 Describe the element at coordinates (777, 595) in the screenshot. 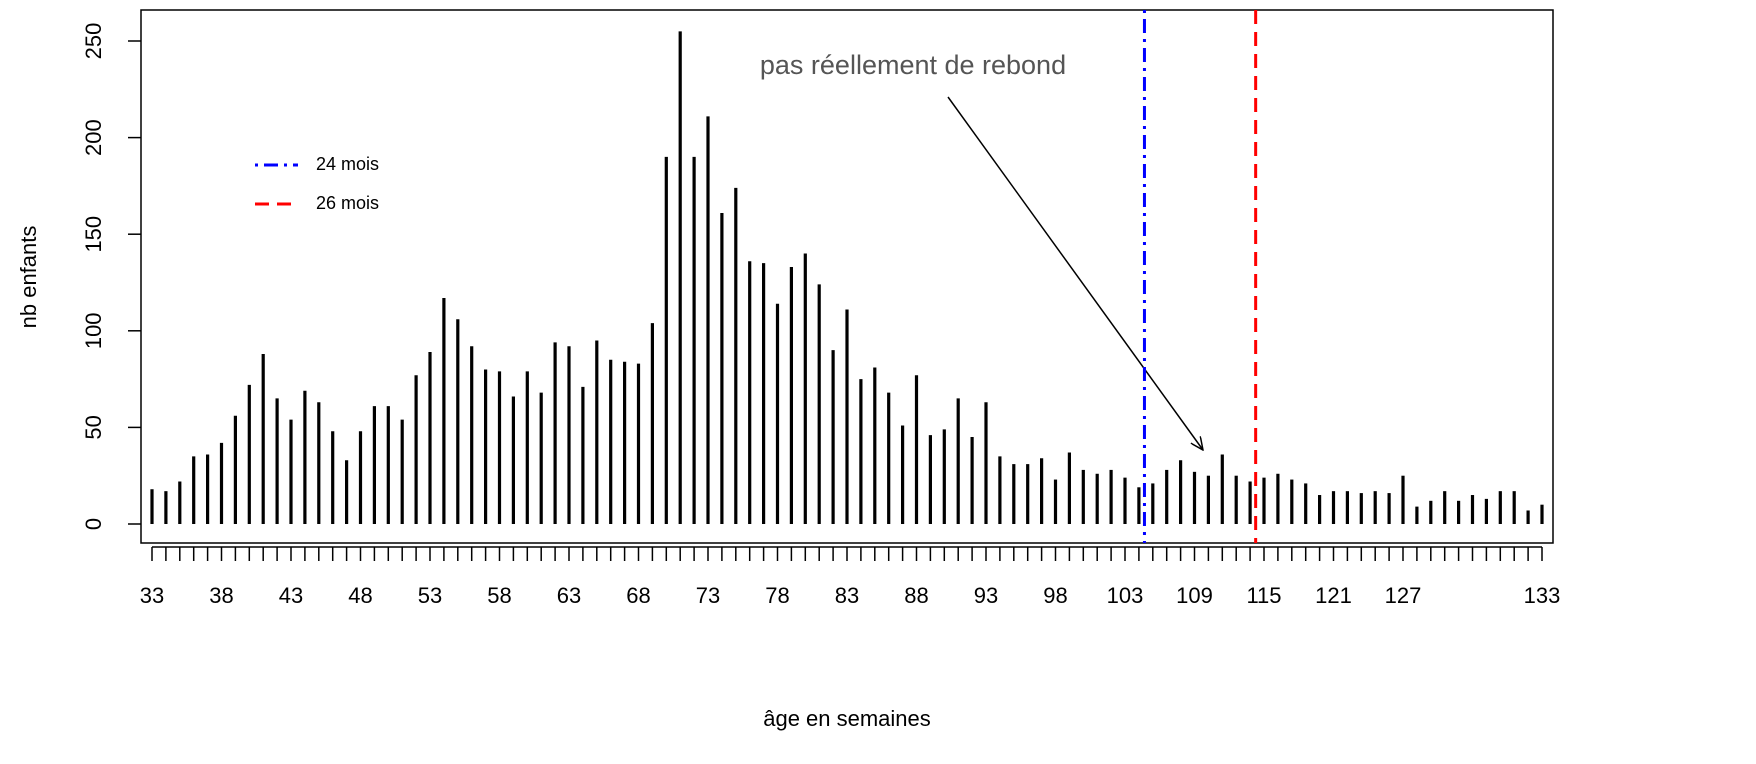

I see `x-tick-label: 78` at that location.